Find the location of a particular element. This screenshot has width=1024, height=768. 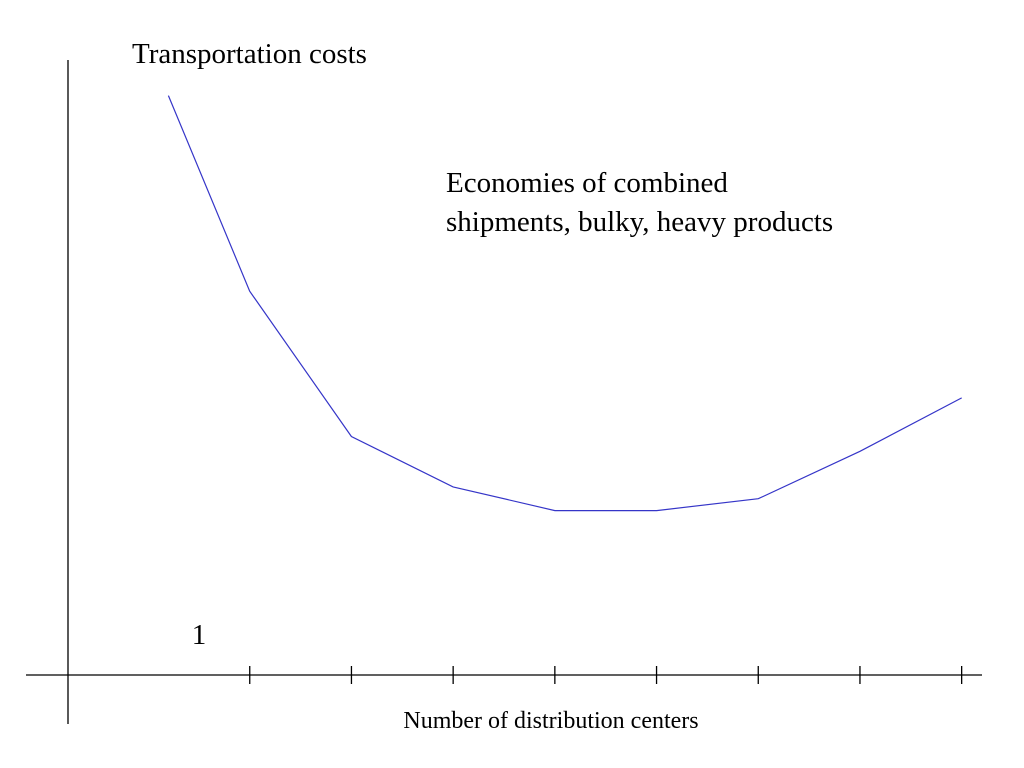

annotation-line-2: shipments, bulky, heavy products is located at coordinates (639, 222).